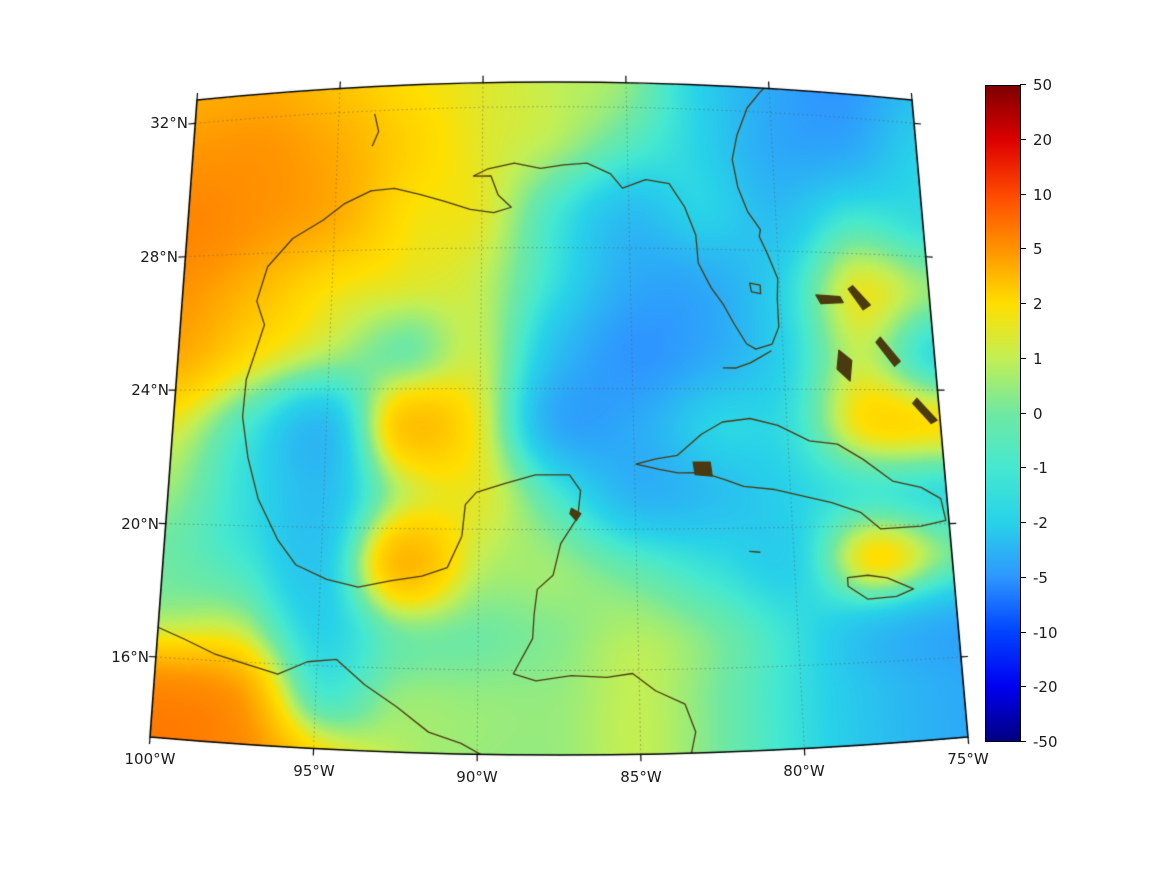  I want to click on cbar-tick-10: 10, so click(1050, 195).